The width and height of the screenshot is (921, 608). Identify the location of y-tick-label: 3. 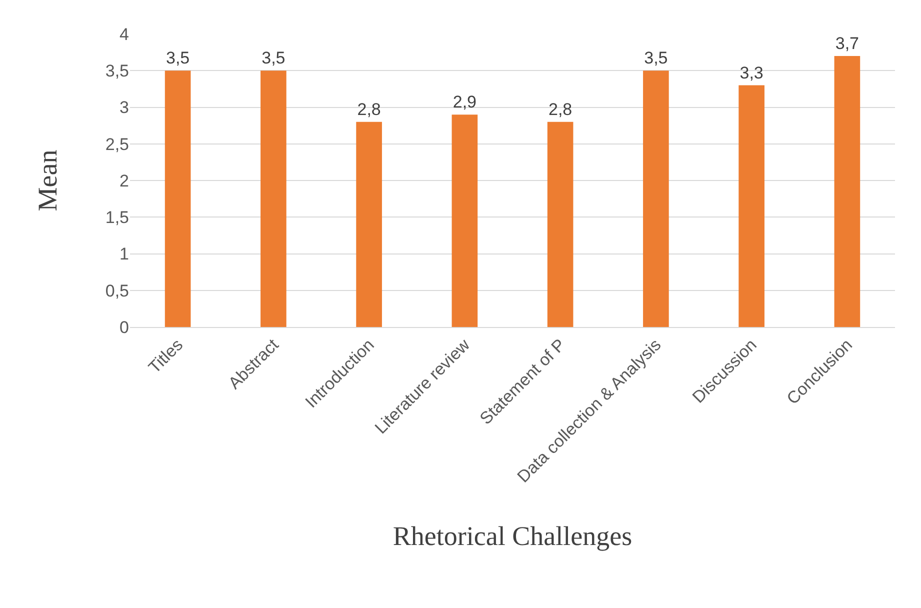
(124, 108).